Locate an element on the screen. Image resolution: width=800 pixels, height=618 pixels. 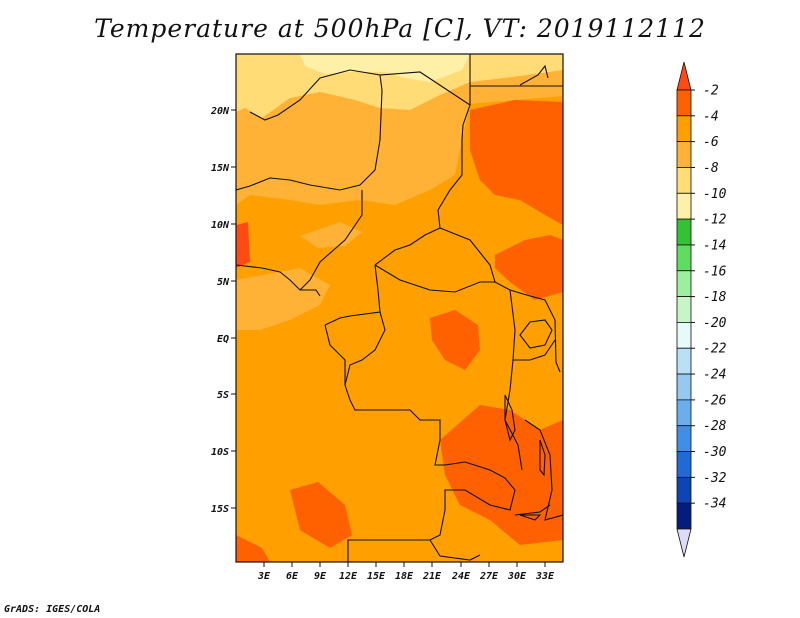
colorbar-label: -34 is located at coordinates (714, 504).